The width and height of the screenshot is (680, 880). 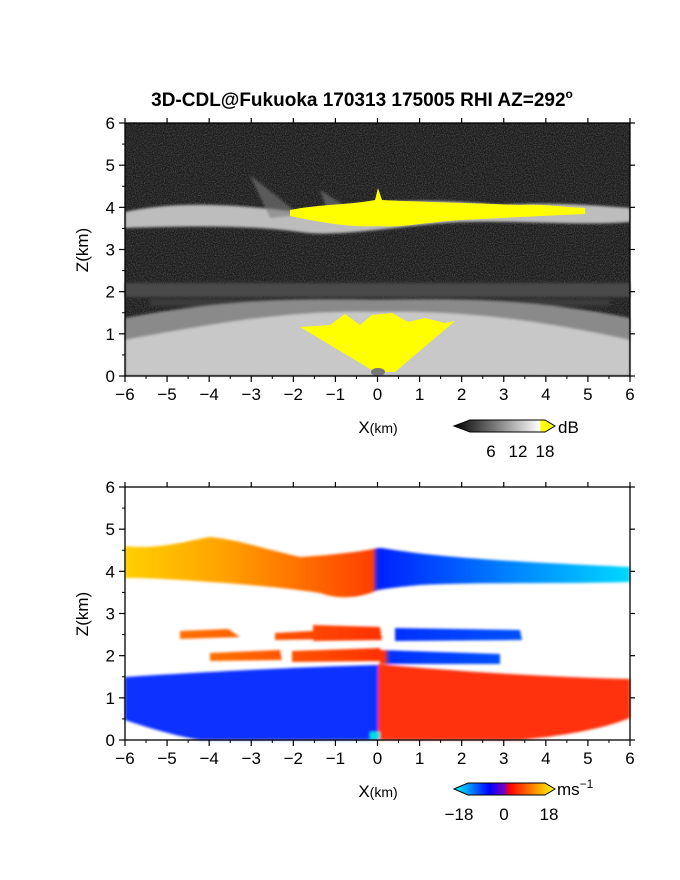 What do you see at coordinates (251, 702) in the screenshot?
I see `velocity-boundary-negative` at bounding box center [251, 702].